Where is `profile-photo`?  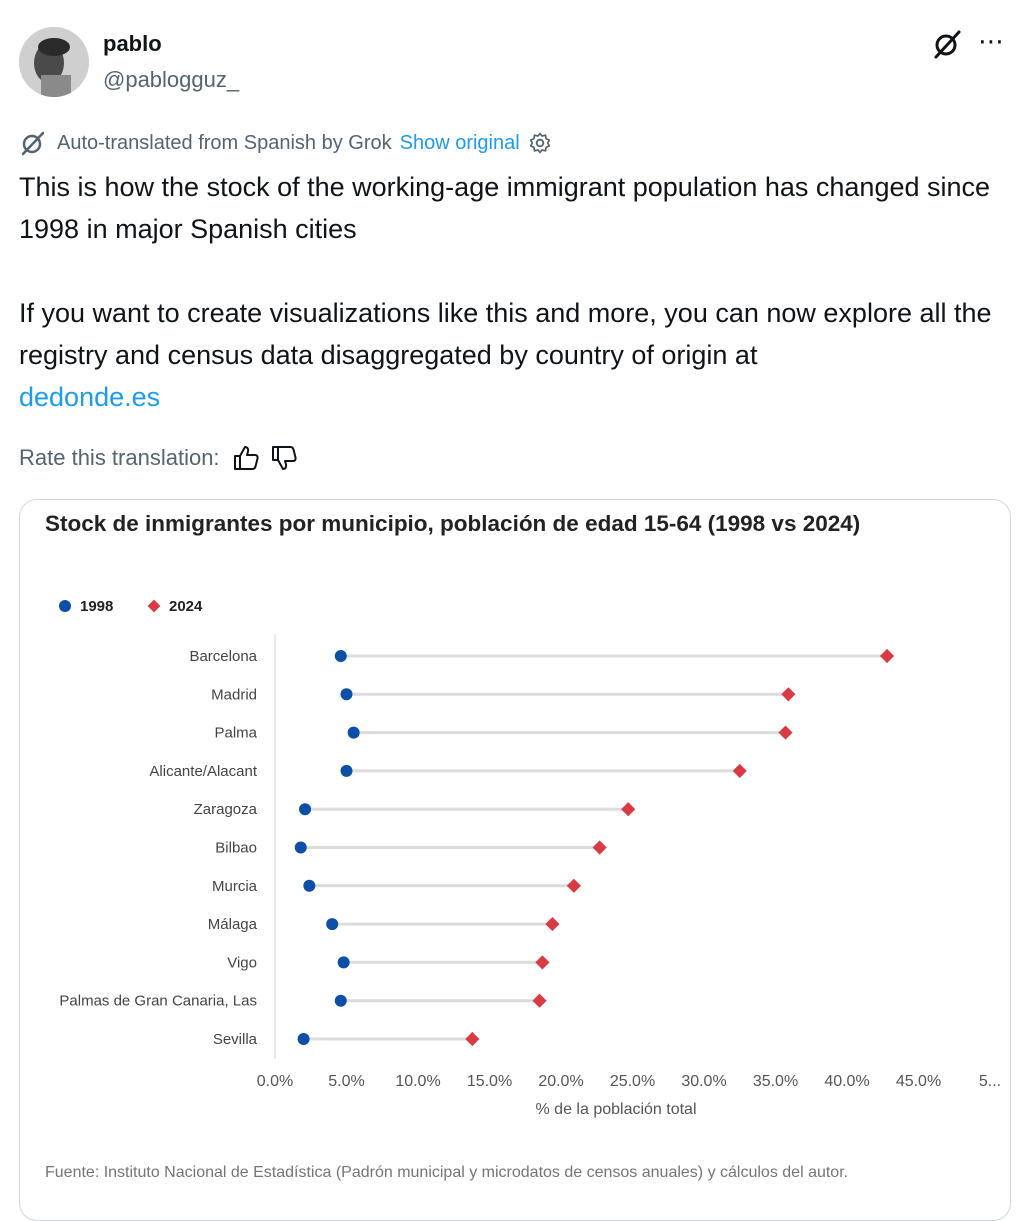
profile-photo is located at coordinates (54, 62).